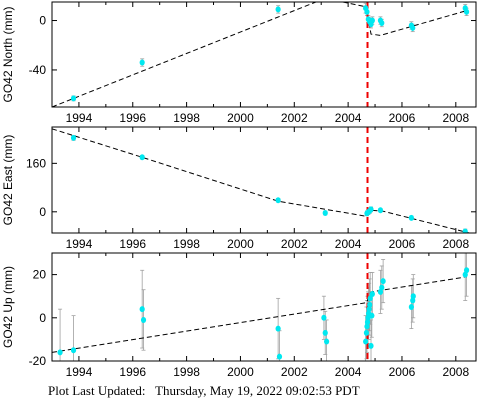 The width and height of the screenshot is (481, 400). Describe the element at coordinates (240, 372) in the screenshot. I see `x-tick-label-up-2000: 2000` at that location.